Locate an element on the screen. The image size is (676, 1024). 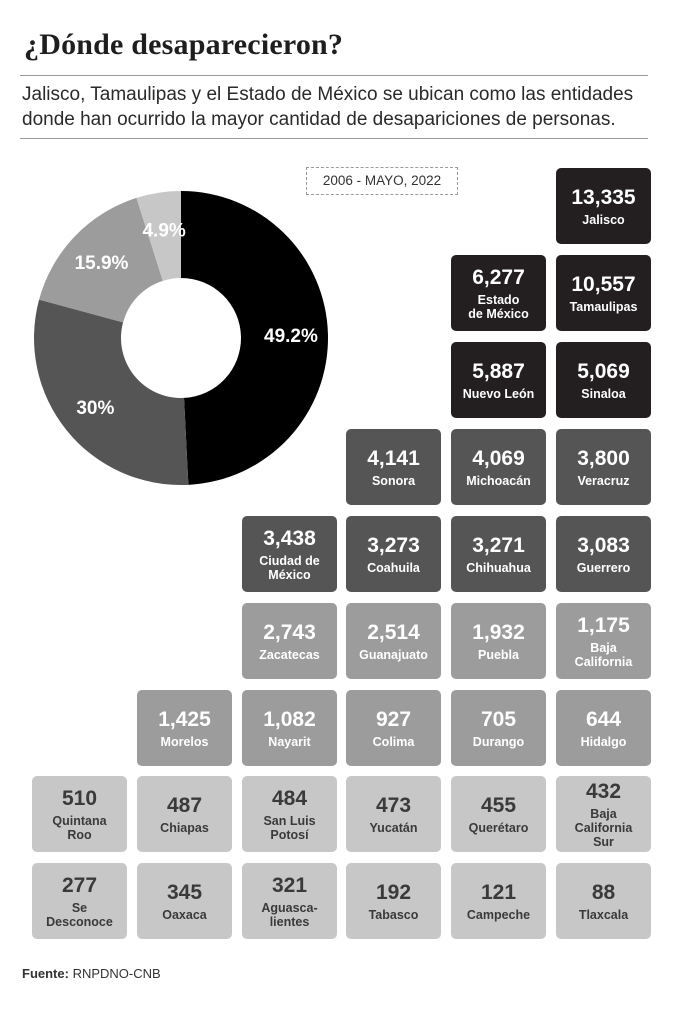
state-tile: 927 Colima is located at coordinates (393, 728).